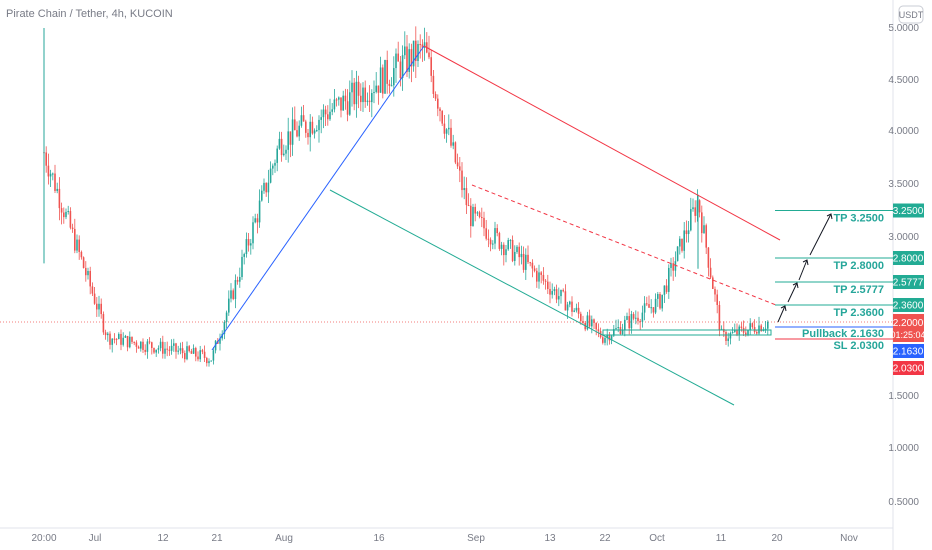 This screenshot has height=550, width=932. I want to click on descending-resistance-line, so click(624, 245).